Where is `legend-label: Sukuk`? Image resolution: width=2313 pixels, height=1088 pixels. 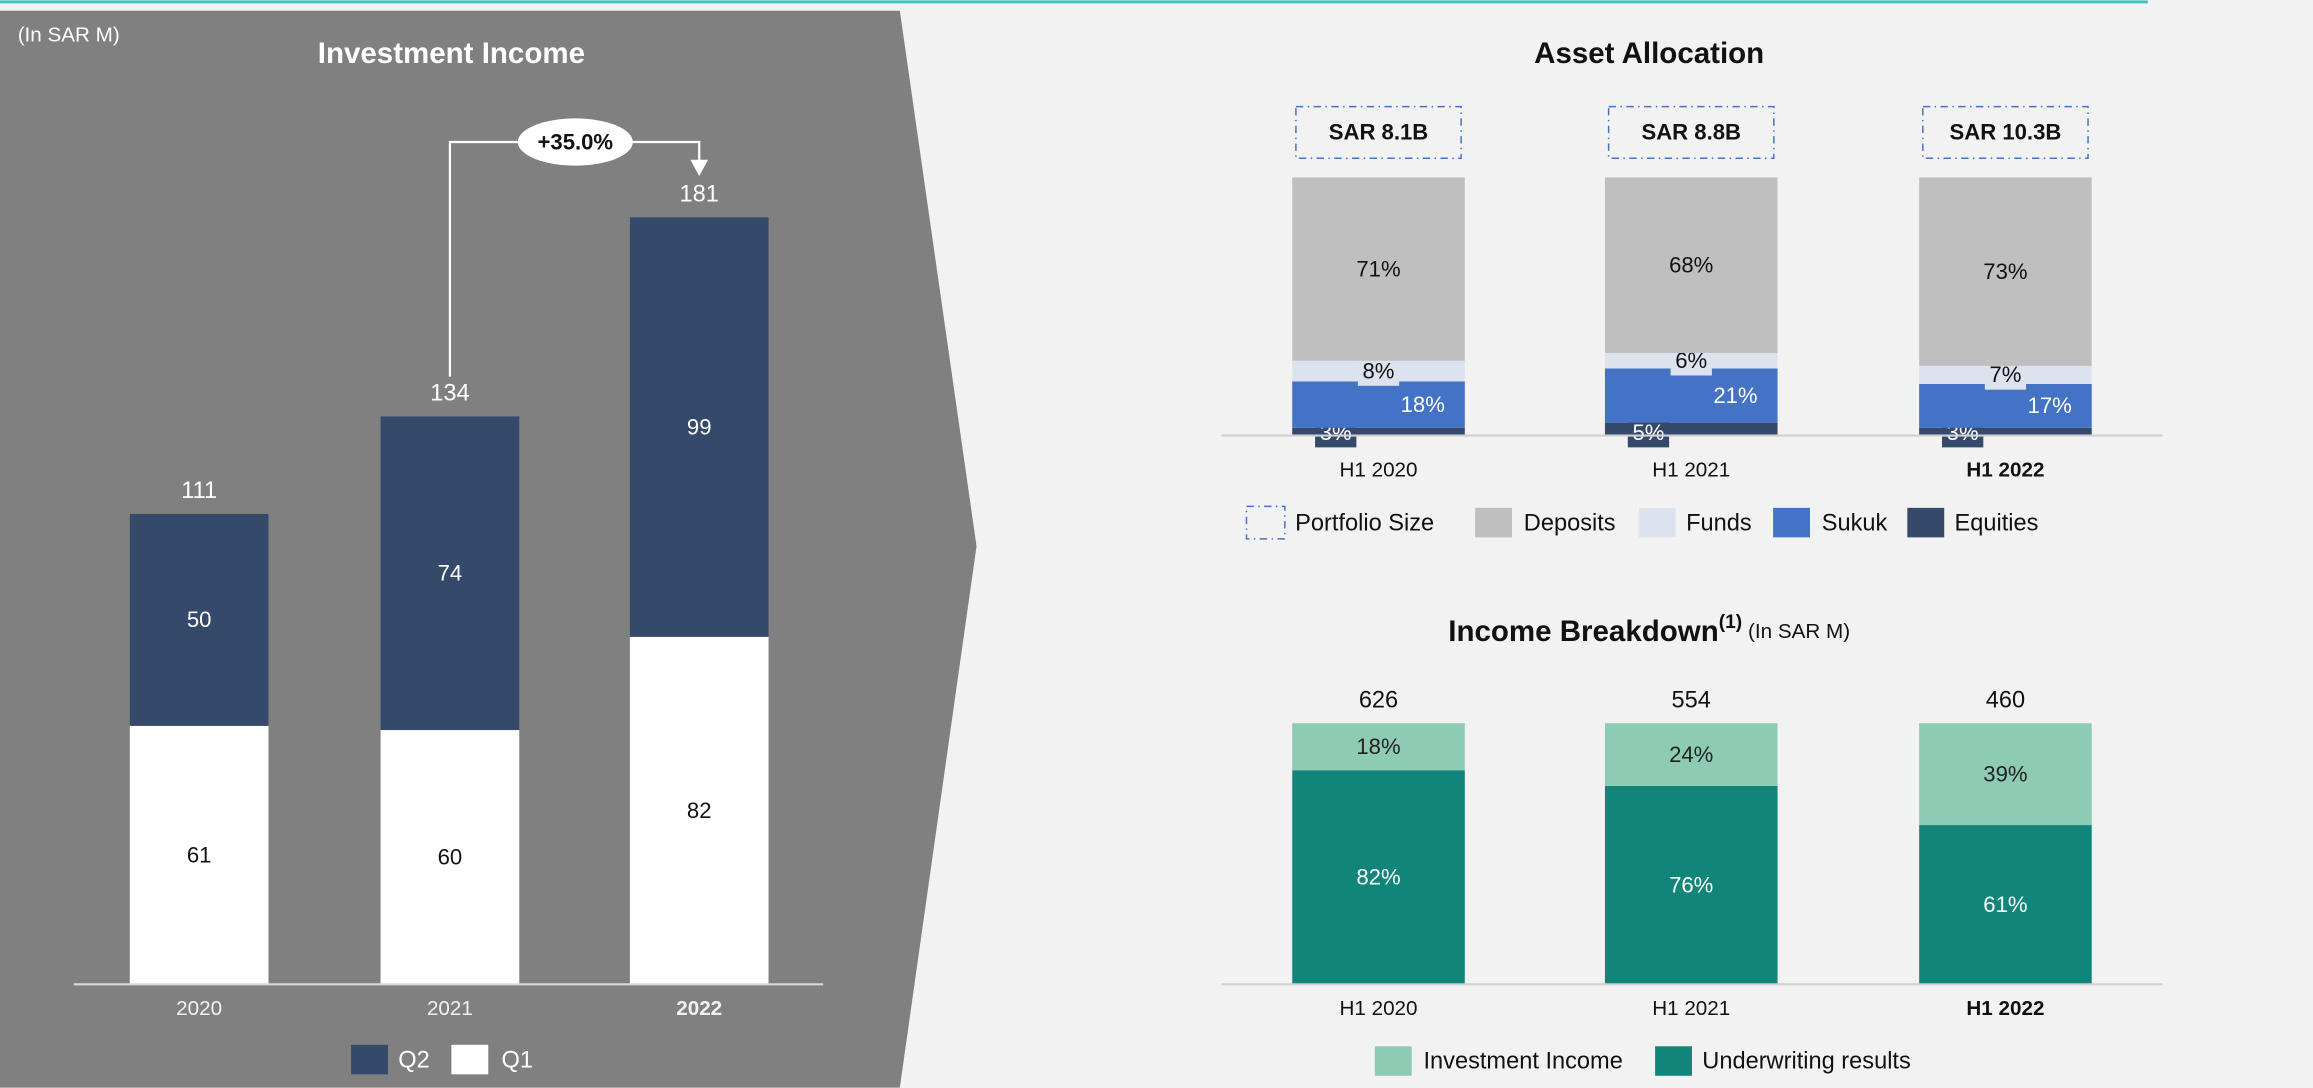 legend-label: Sukuk is located at coordinates (1855, 523).